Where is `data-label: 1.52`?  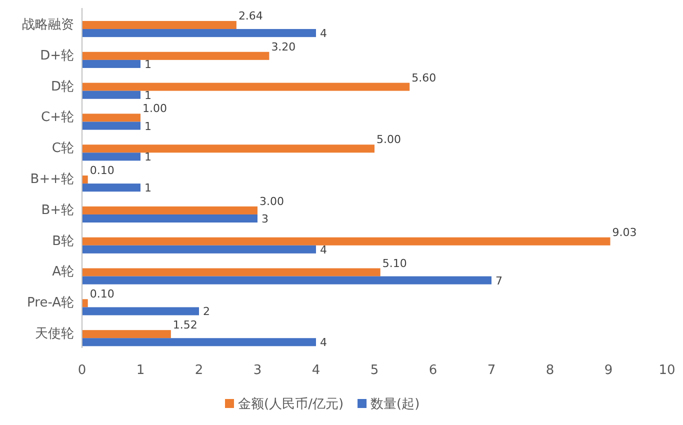
data-label: 1.52 is located at coordinates (185, 325).